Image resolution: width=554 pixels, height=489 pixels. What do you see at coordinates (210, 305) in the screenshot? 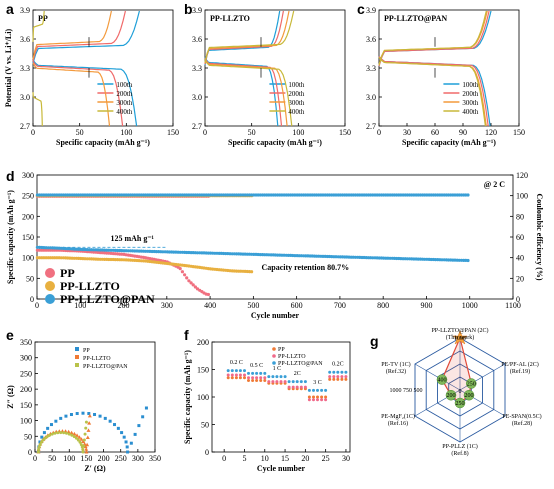
I see `x-tick-label: 400` at bounding box center [210, 305].